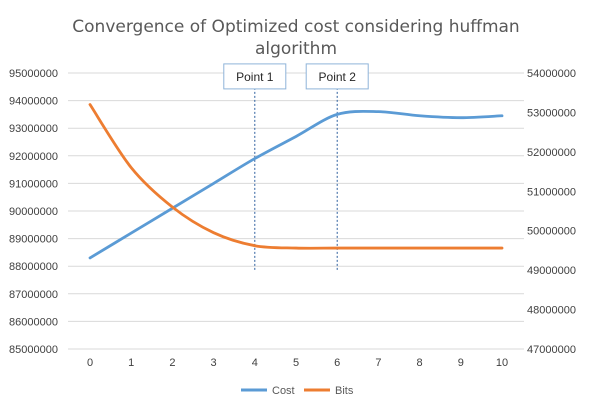 The height and width of the screenshot is (410, 592). I want to click on y-left-tick-label: 92000000, so click(33, 157).